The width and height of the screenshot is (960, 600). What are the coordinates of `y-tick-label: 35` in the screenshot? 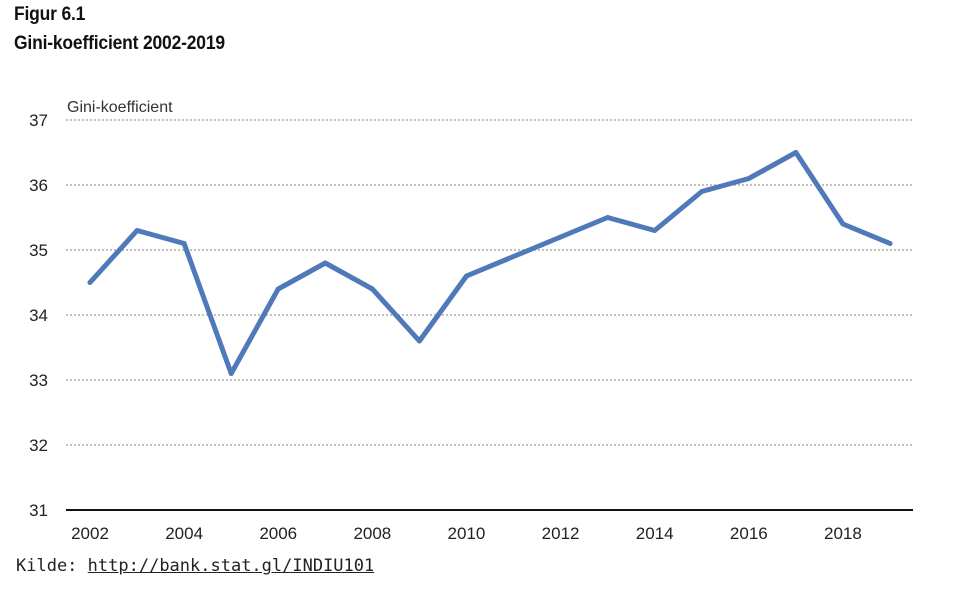 It's located at (38, 250).